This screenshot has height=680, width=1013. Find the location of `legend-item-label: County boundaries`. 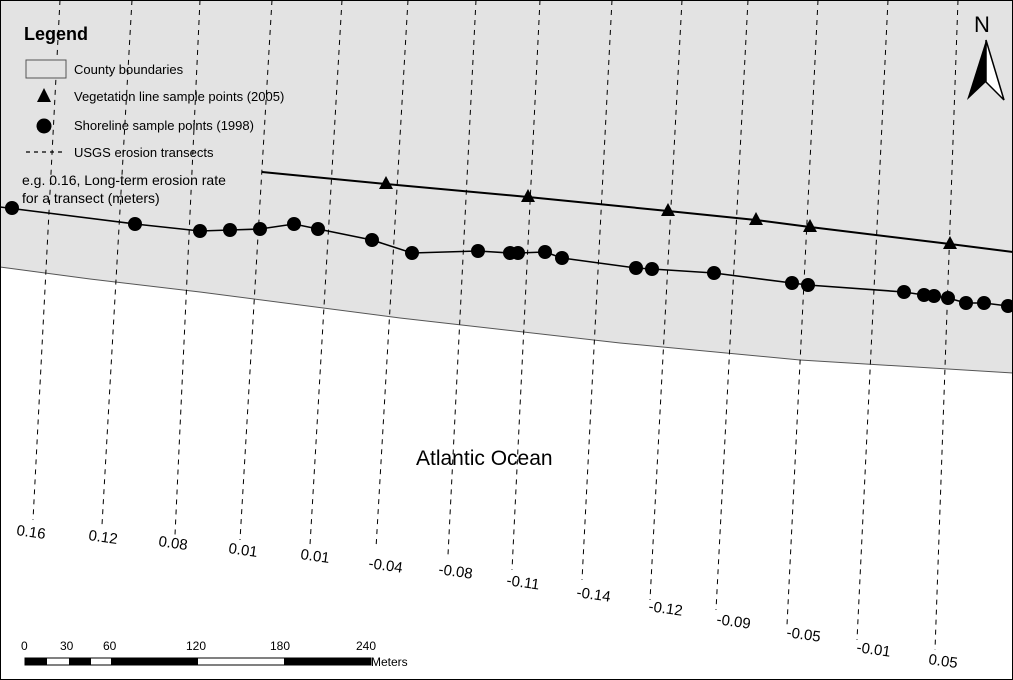

legend-item-label: County boundaries is located at coordinates (129, 69).